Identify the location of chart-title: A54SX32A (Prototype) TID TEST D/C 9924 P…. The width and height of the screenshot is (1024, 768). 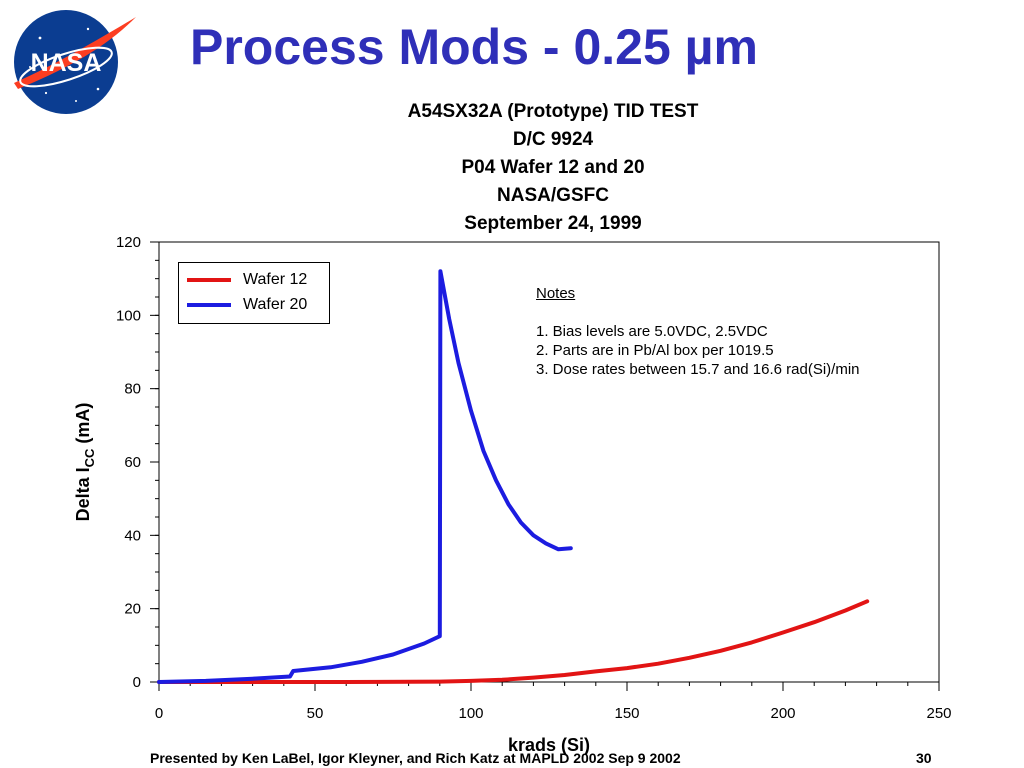
(553, 168).